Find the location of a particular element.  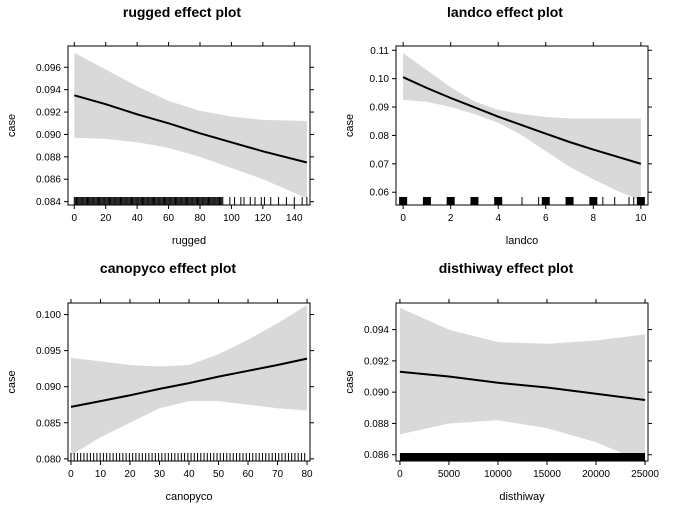

chart-title: canopyco effect plot is located at coordinates (168, 268).